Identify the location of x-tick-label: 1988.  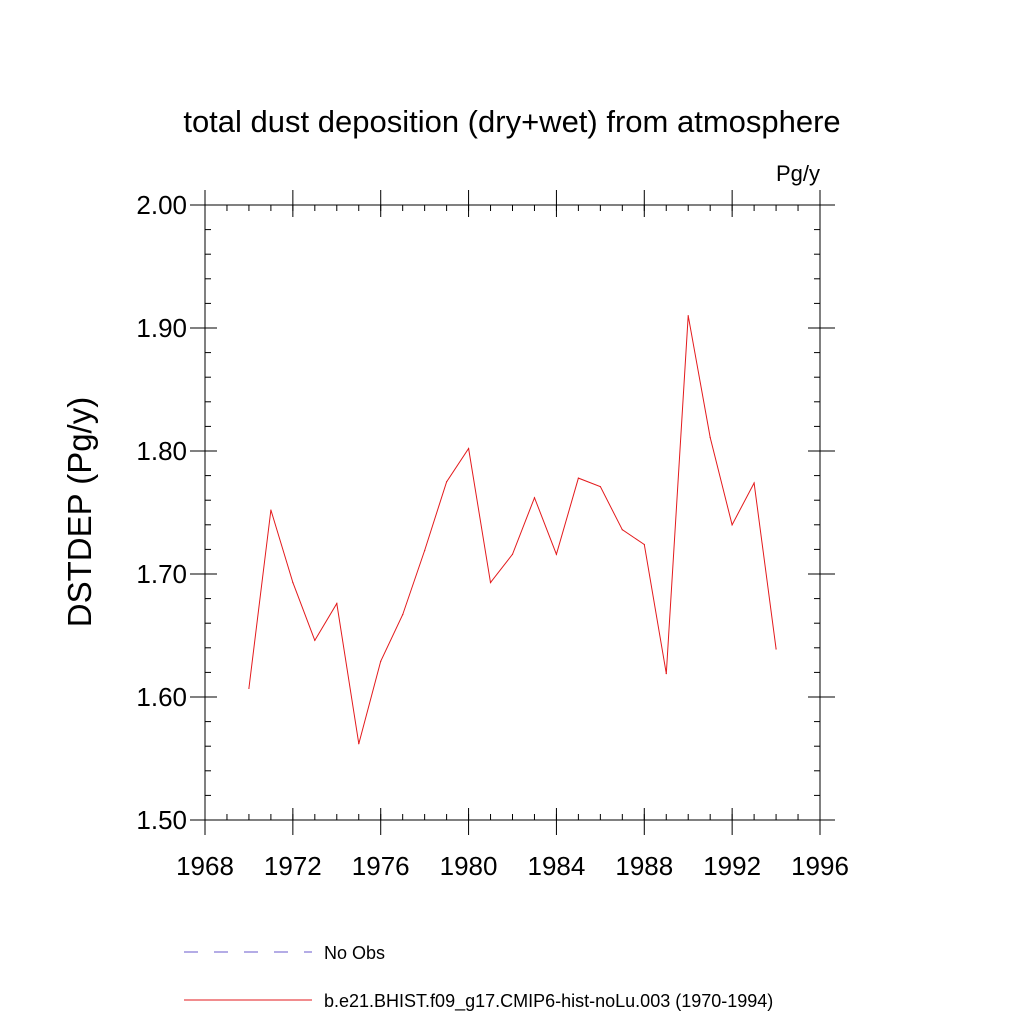
(644, 866).